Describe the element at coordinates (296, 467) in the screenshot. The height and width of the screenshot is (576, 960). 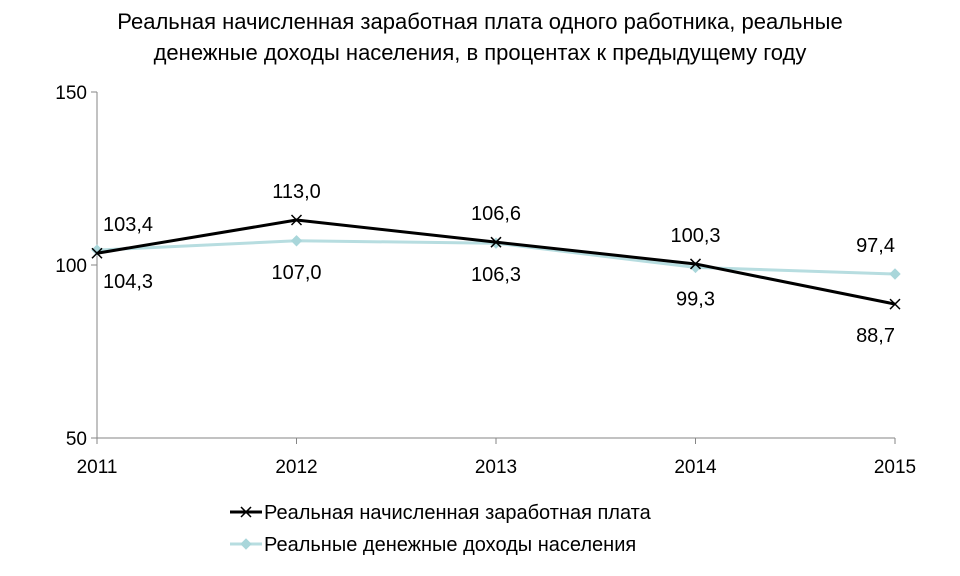
I see `x-tick-label: 2012` at that location.